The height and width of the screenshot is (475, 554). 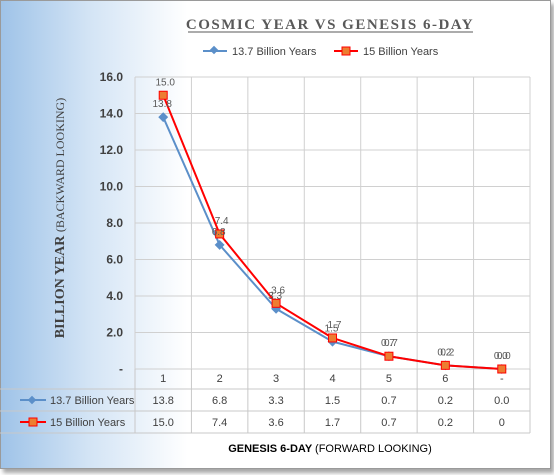 I want to click on x-tick-label: 6, so click(x=445, y=379).